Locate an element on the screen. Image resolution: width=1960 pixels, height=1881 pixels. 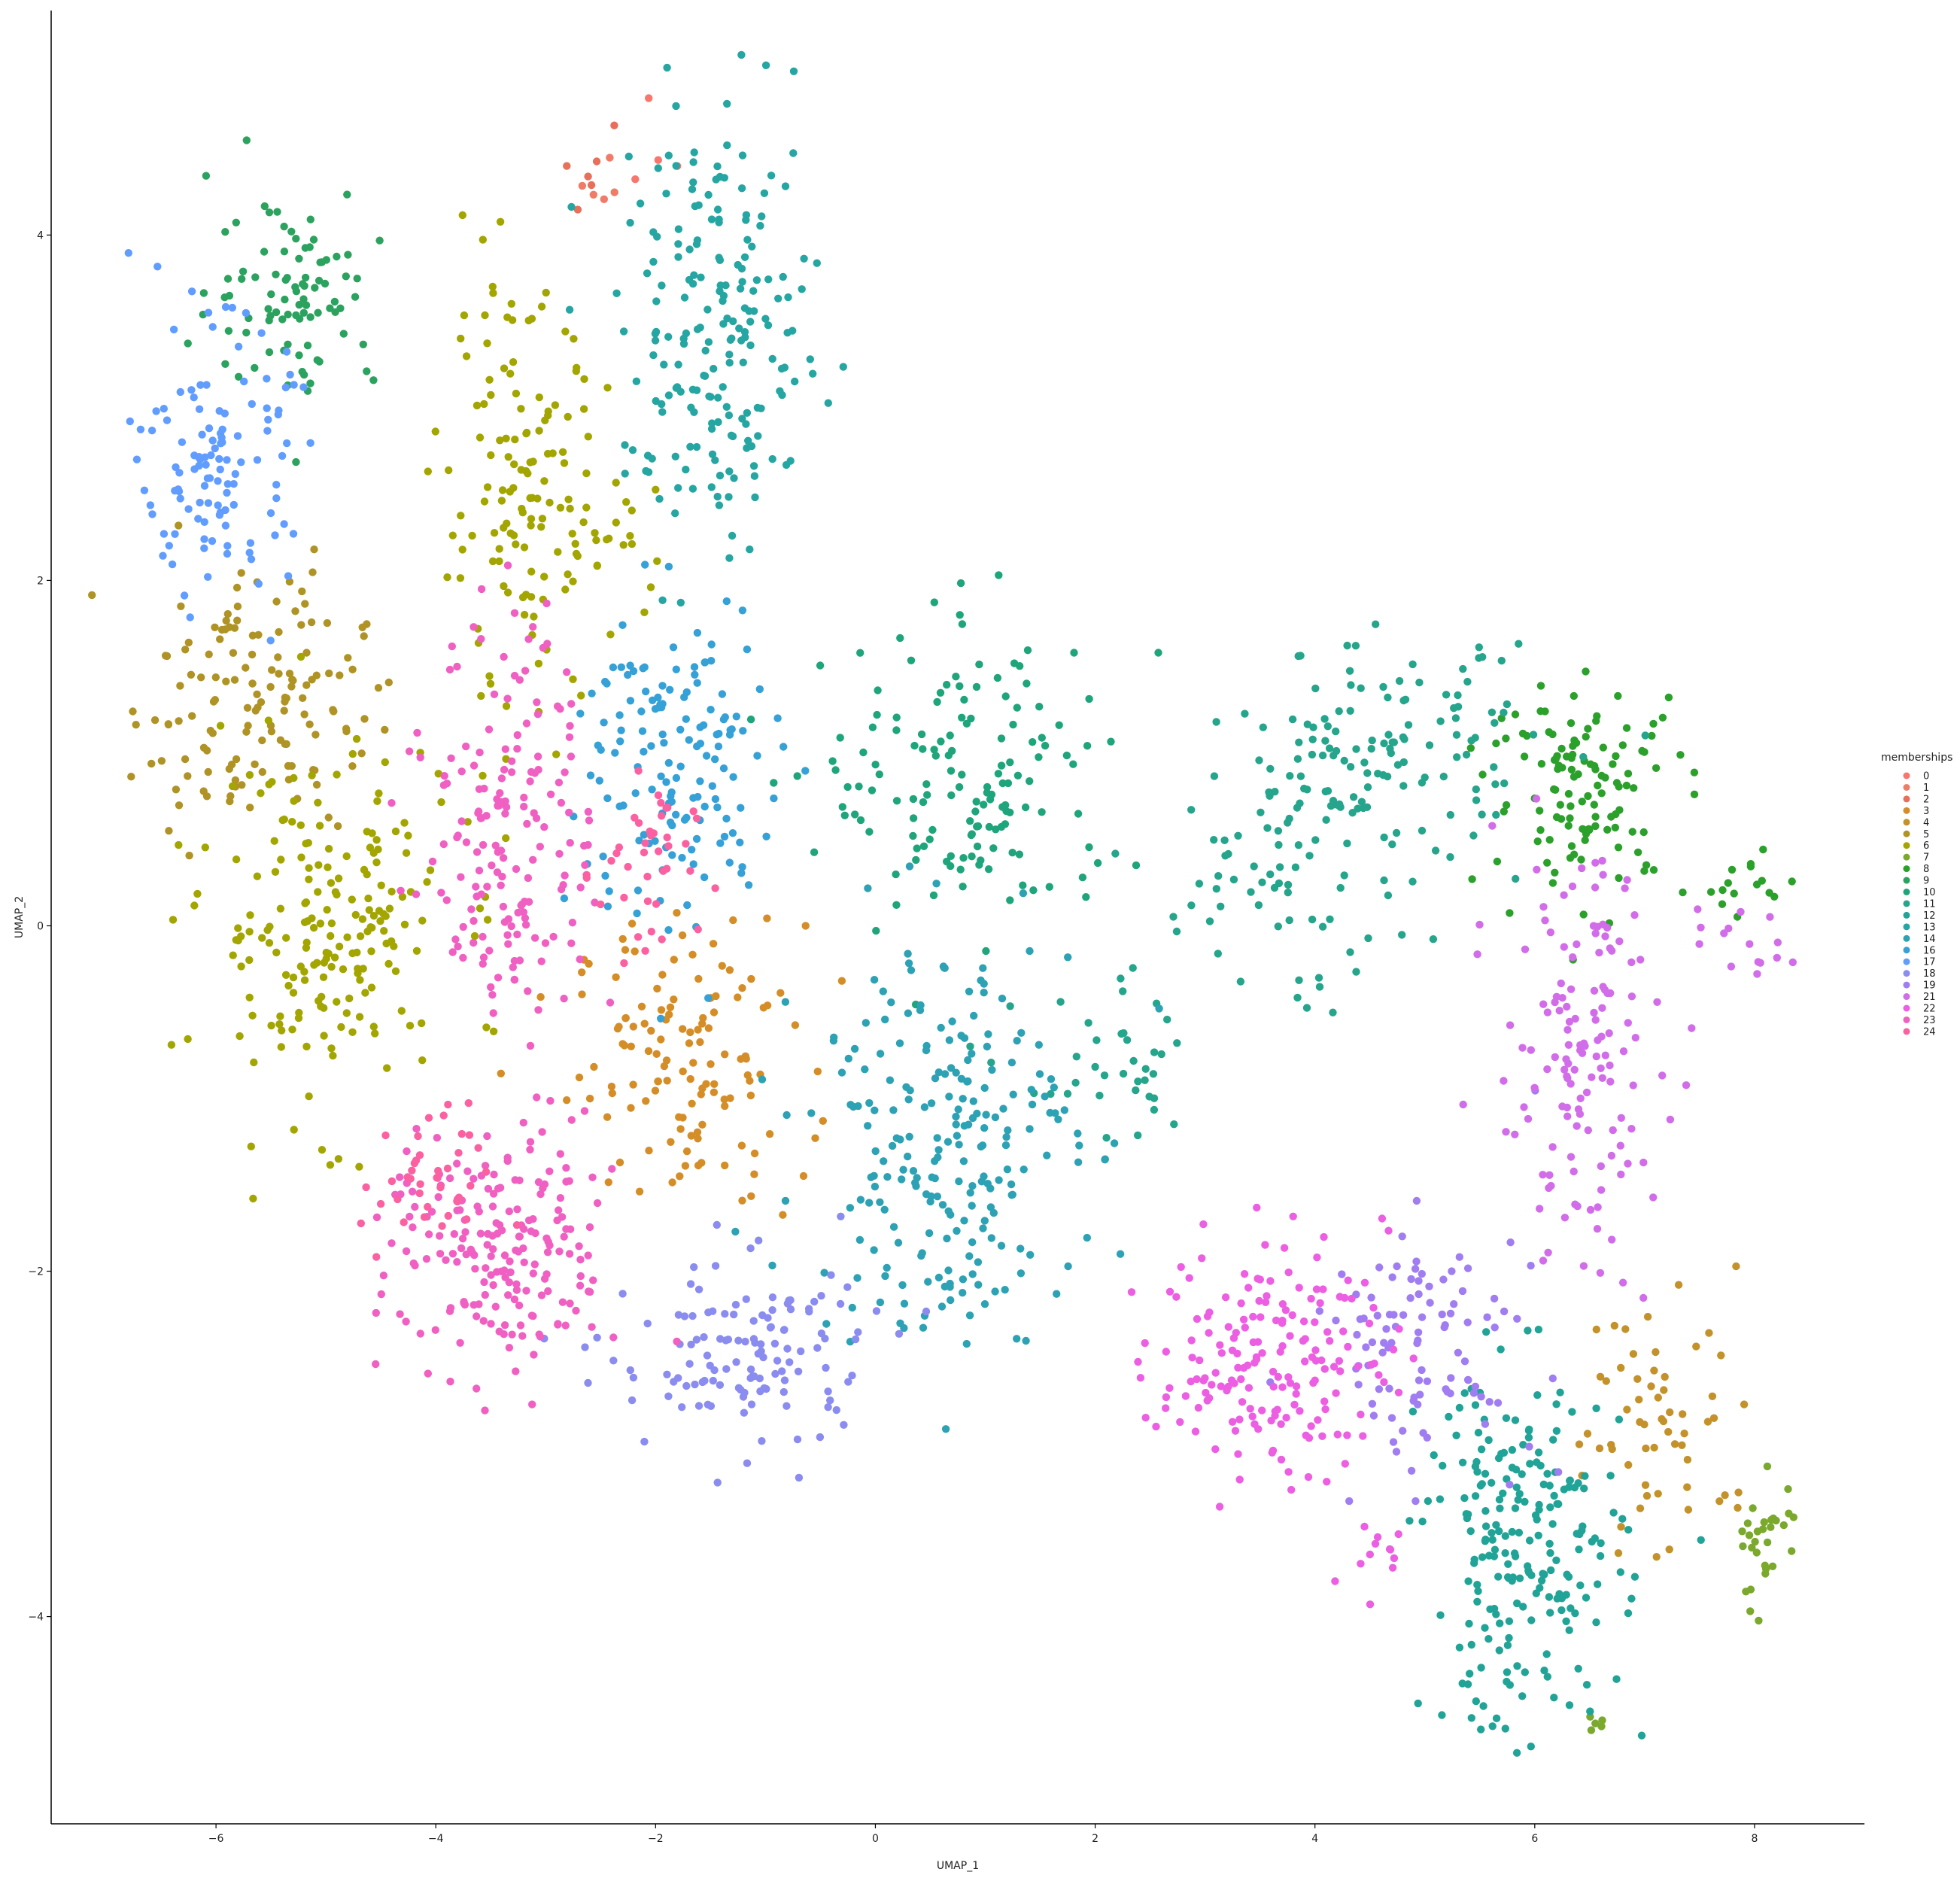
legend-label-12: 12 is located at coordinates (1929, 916).